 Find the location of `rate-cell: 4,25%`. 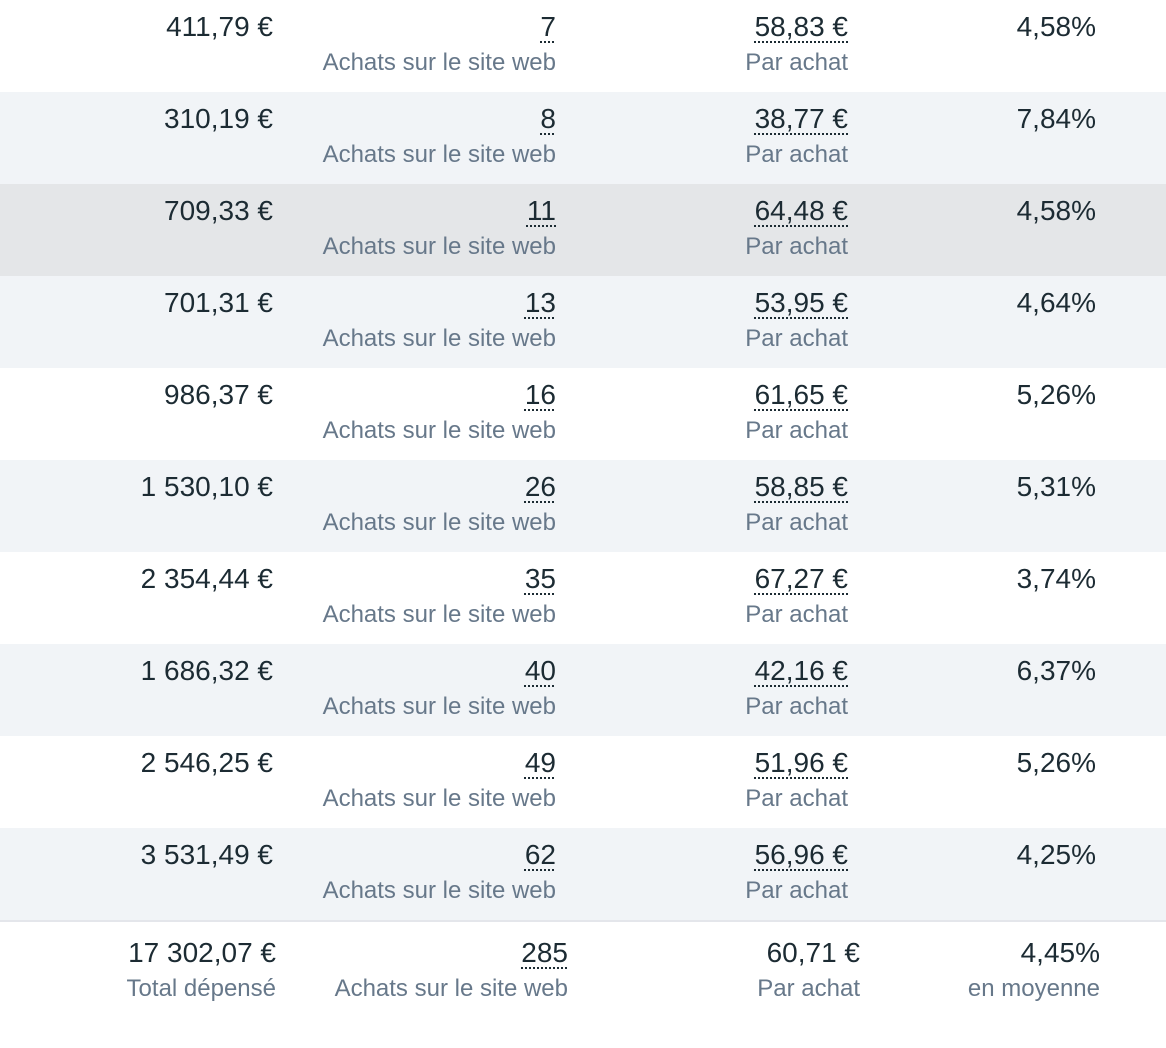

rate-cell: 4,25% is located at coordinates (1056, 855).